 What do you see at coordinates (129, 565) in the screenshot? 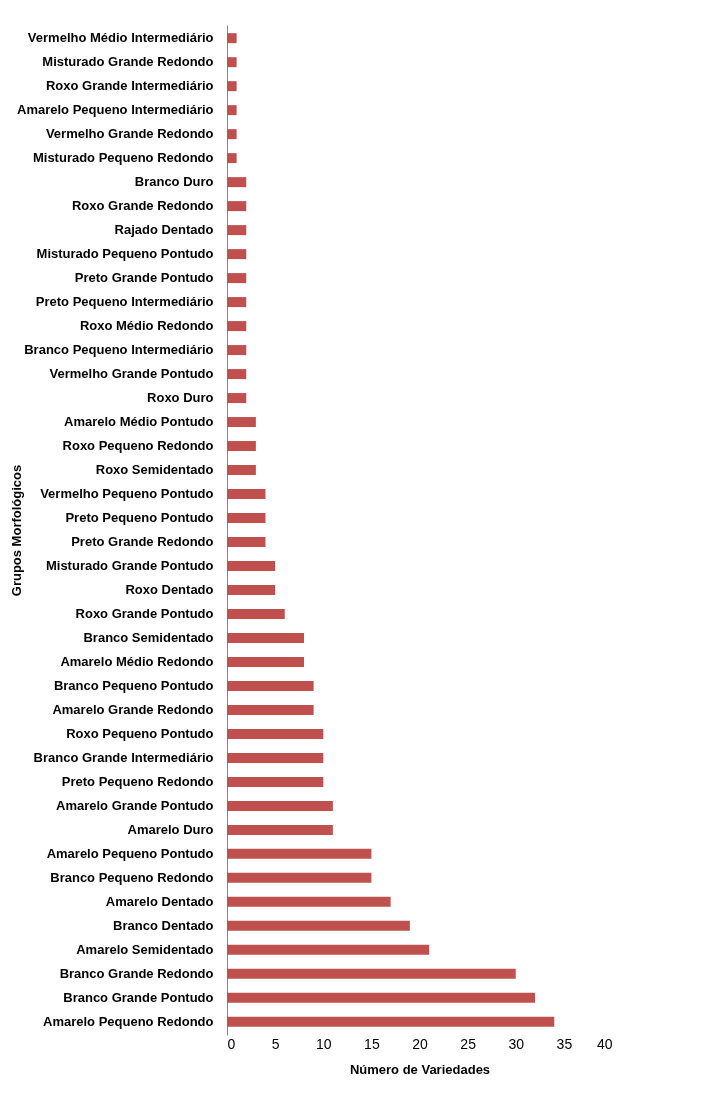
I see `y-tick-label: Misturado Grande Pontudo` at bounding box center [129, 565].